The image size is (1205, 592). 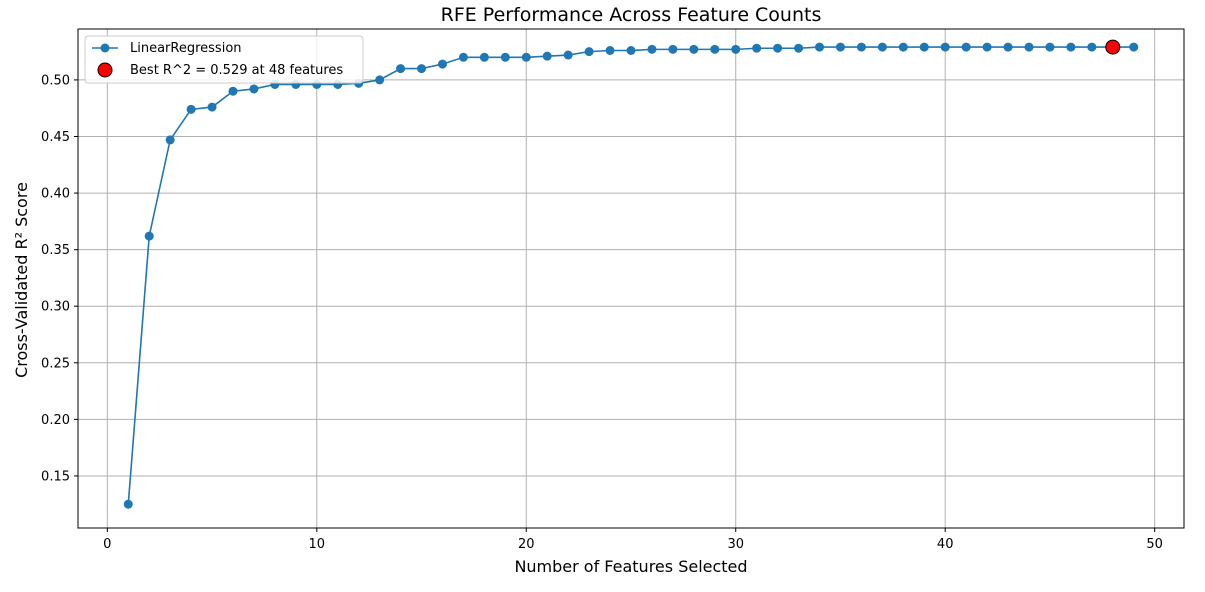 I want to click on y-tick-label: 0.40, so click(x=55, y=194).